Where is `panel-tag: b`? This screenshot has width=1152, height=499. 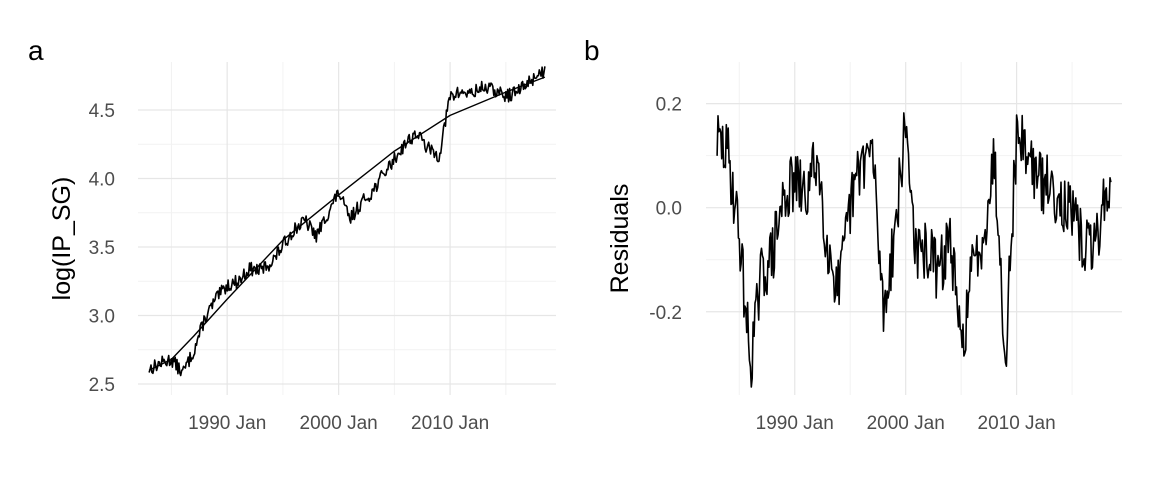
panel-tag: b is located at coordinates (592, 50).